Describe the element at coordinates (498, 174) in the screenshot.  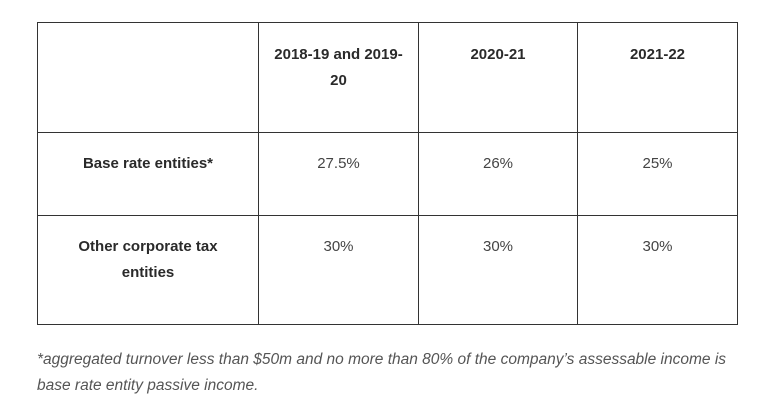
I see `table-cell: 26%` at that location.